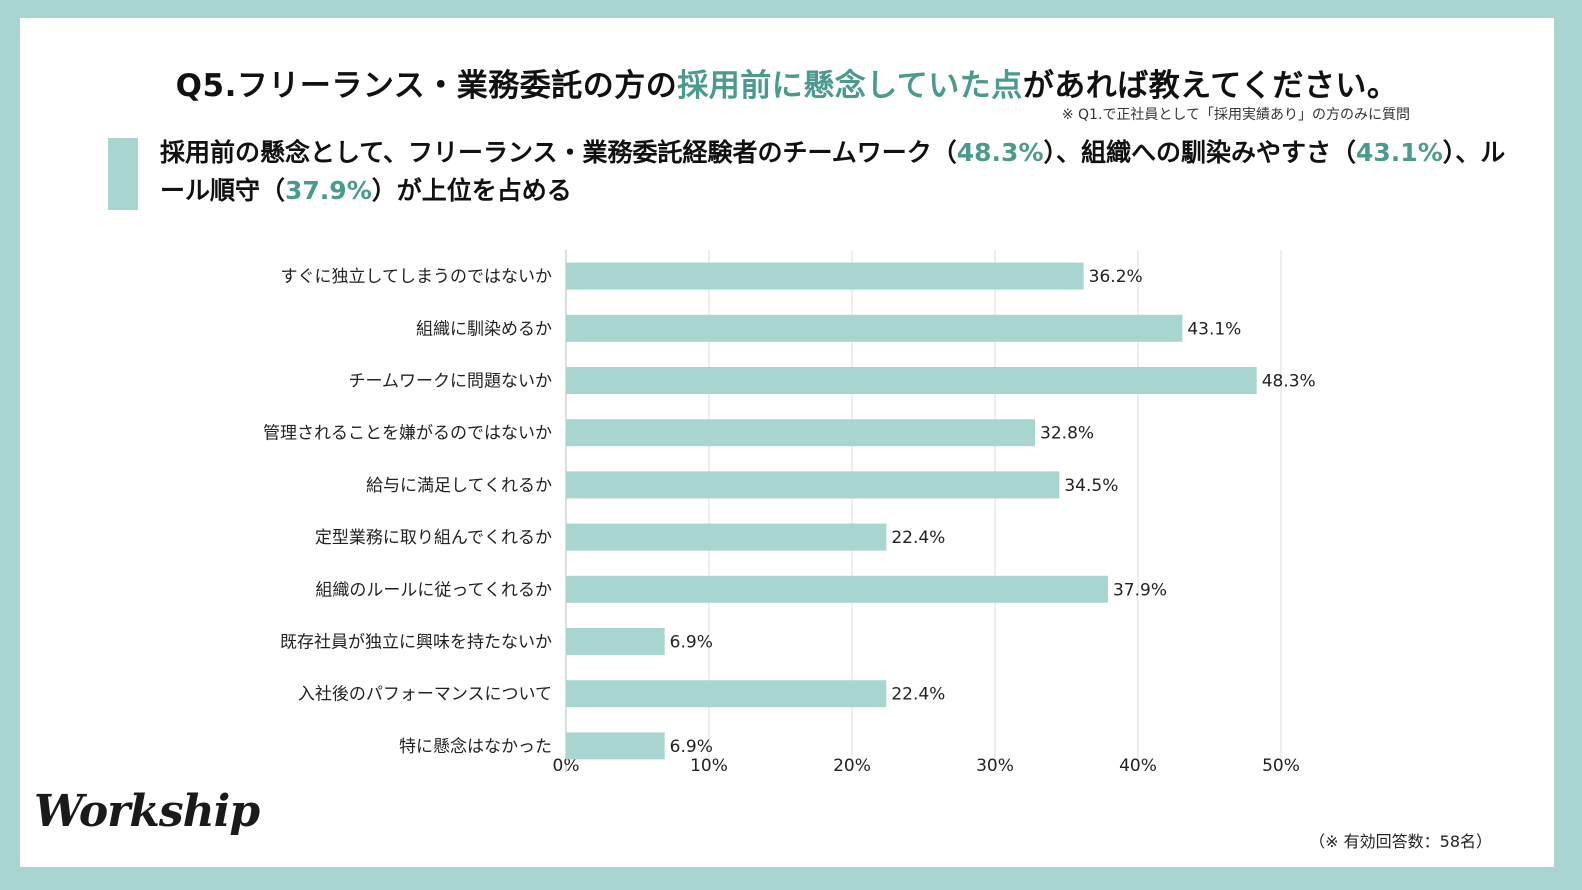  What do you see at coordinates (425, 695) in the screenshot?
I see `category-label: 入社後のパフォーマンスについて` at bounding box center [425, 695].